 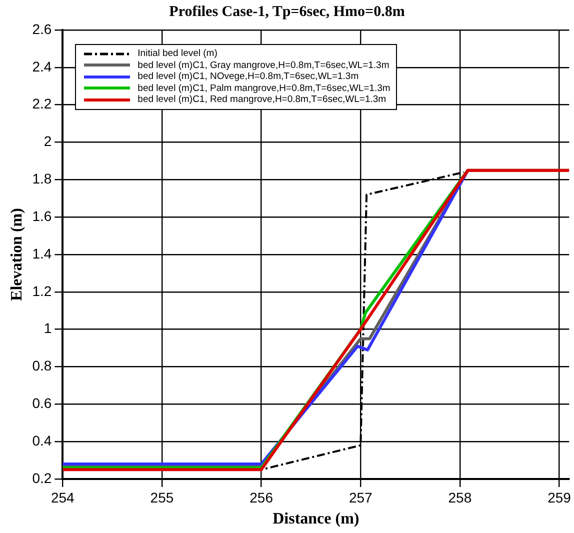 What do you see at coordinates (17, 254) in the screenshot?
I see `y-axis-title: Elevation (m)` at bounding box center [17, 254].